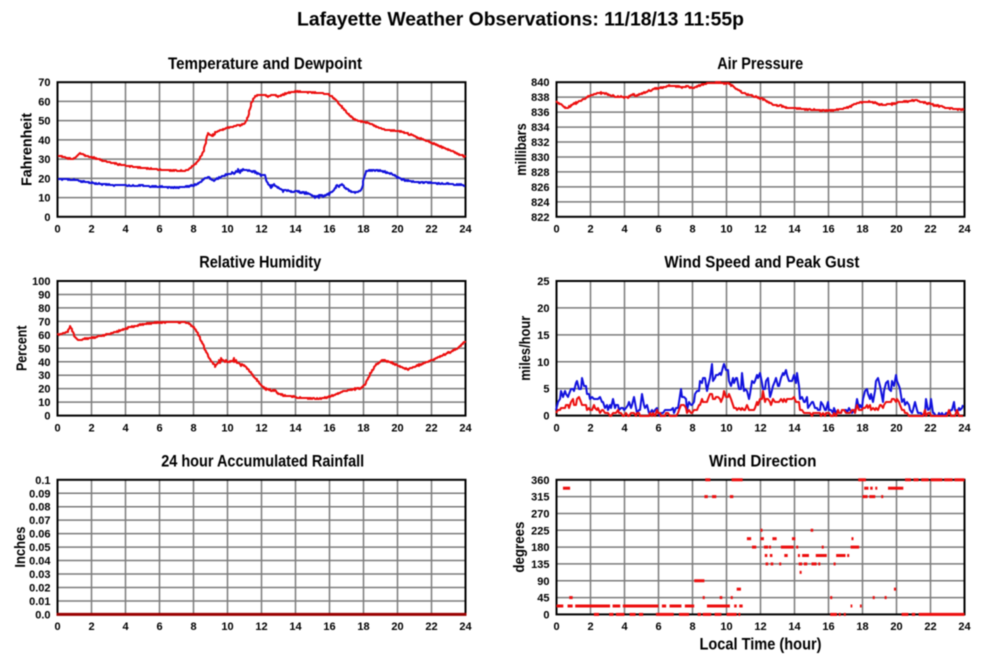 This screenshot has width=999, height=659. What do you see at coordinates (540, 565) in the screenshot?
I see `svg-text: 135` at bounding box center [540, 565].